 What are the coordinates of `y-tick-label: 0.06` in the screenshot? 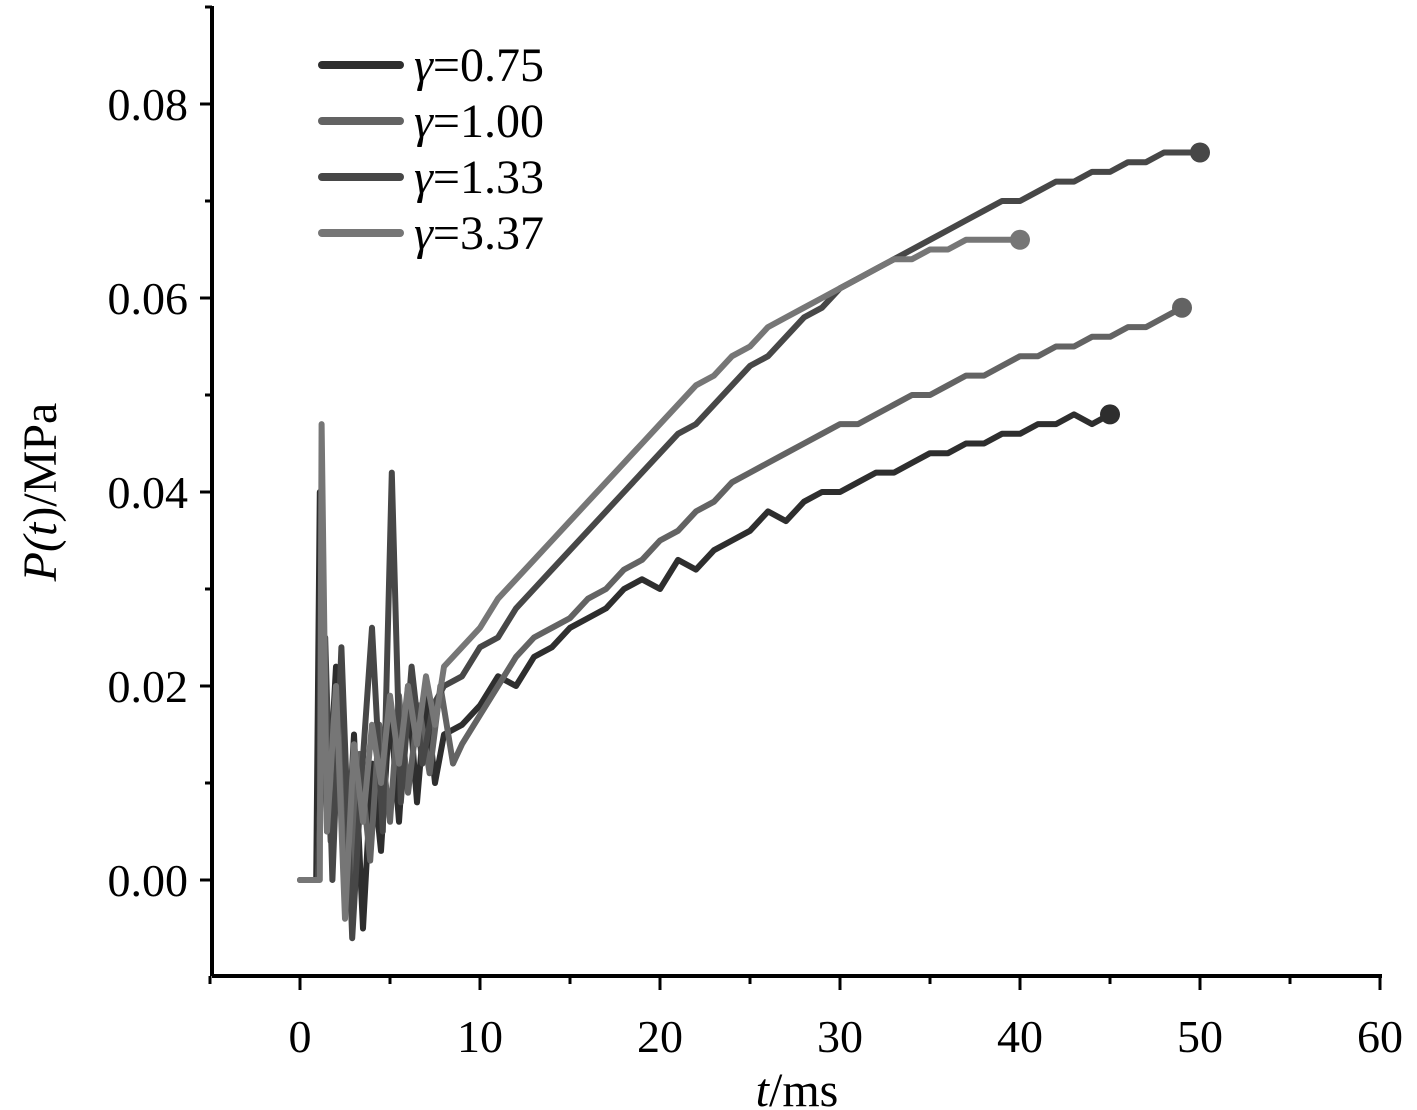 It's located at (148, 298).